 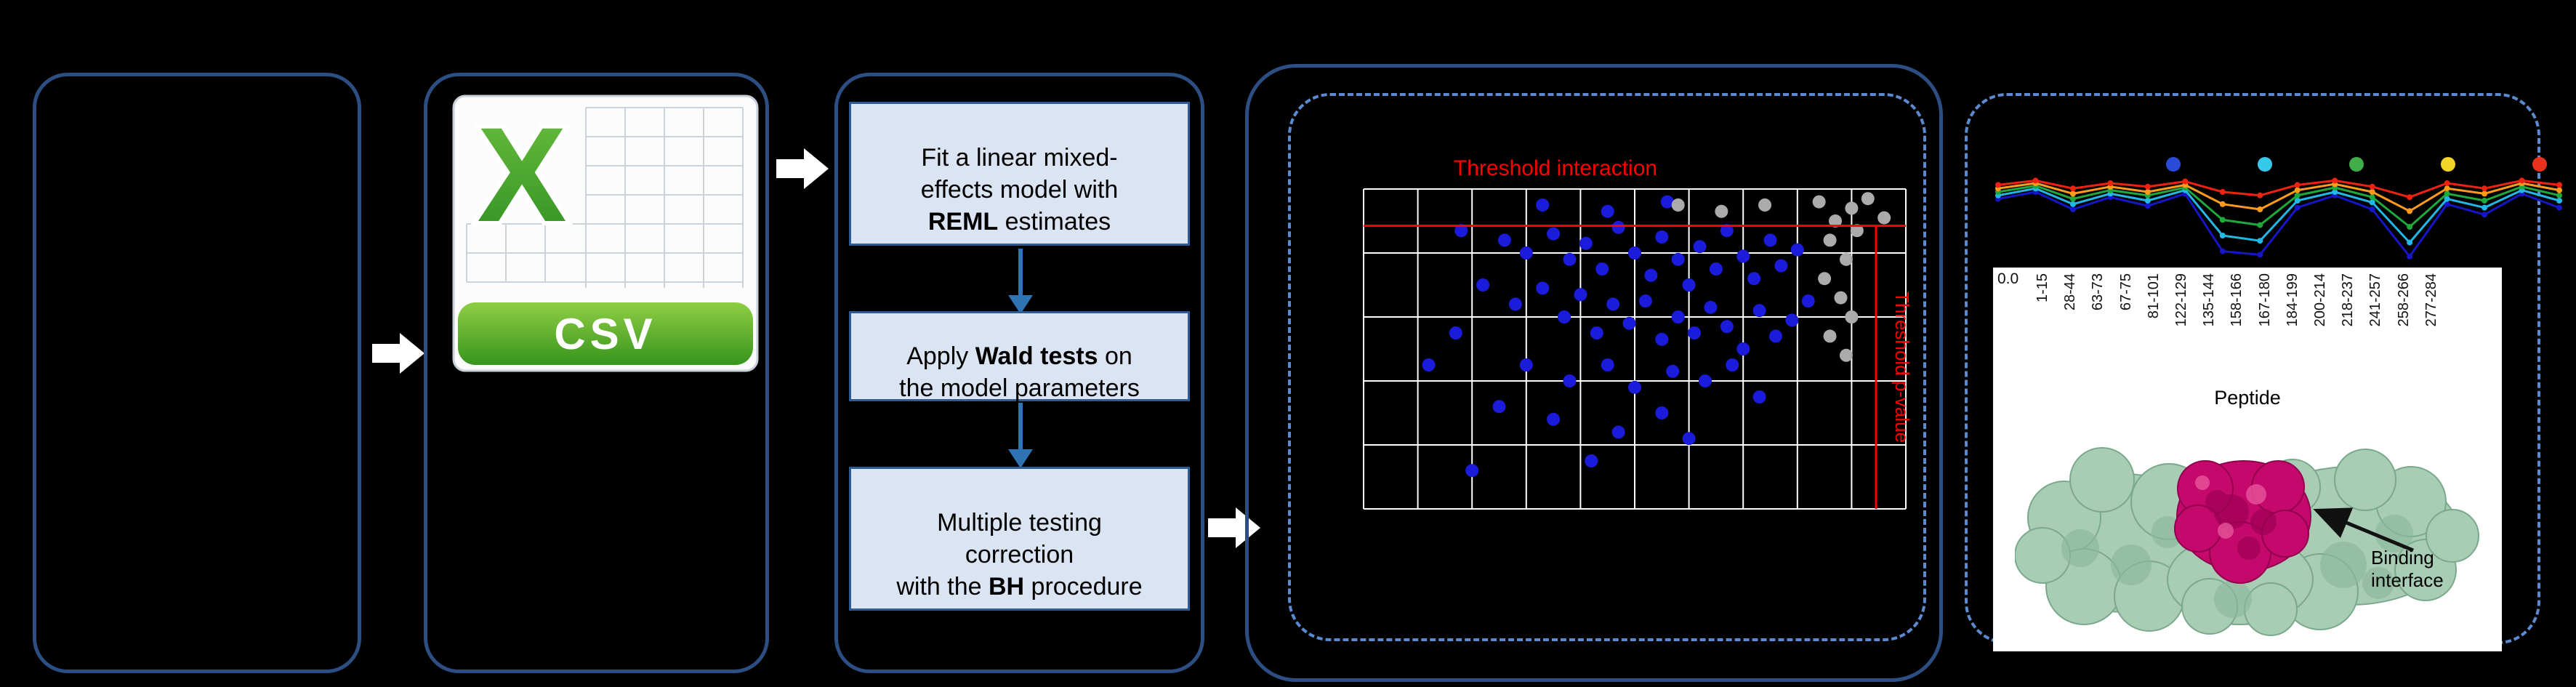 I want to click on uptake-line-blue, so click(x=2278, y=224).